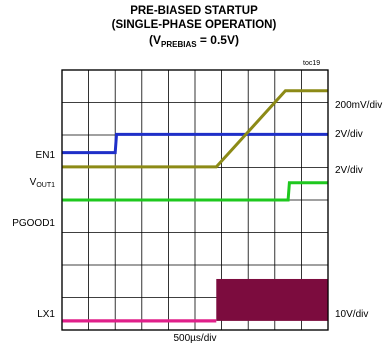 This screenshot has height=355, width=388. What do you see at coordinates (352, 314) in the screenshot?
I see `scale-lx1: 10V/div` at bounding box center [352, 314].